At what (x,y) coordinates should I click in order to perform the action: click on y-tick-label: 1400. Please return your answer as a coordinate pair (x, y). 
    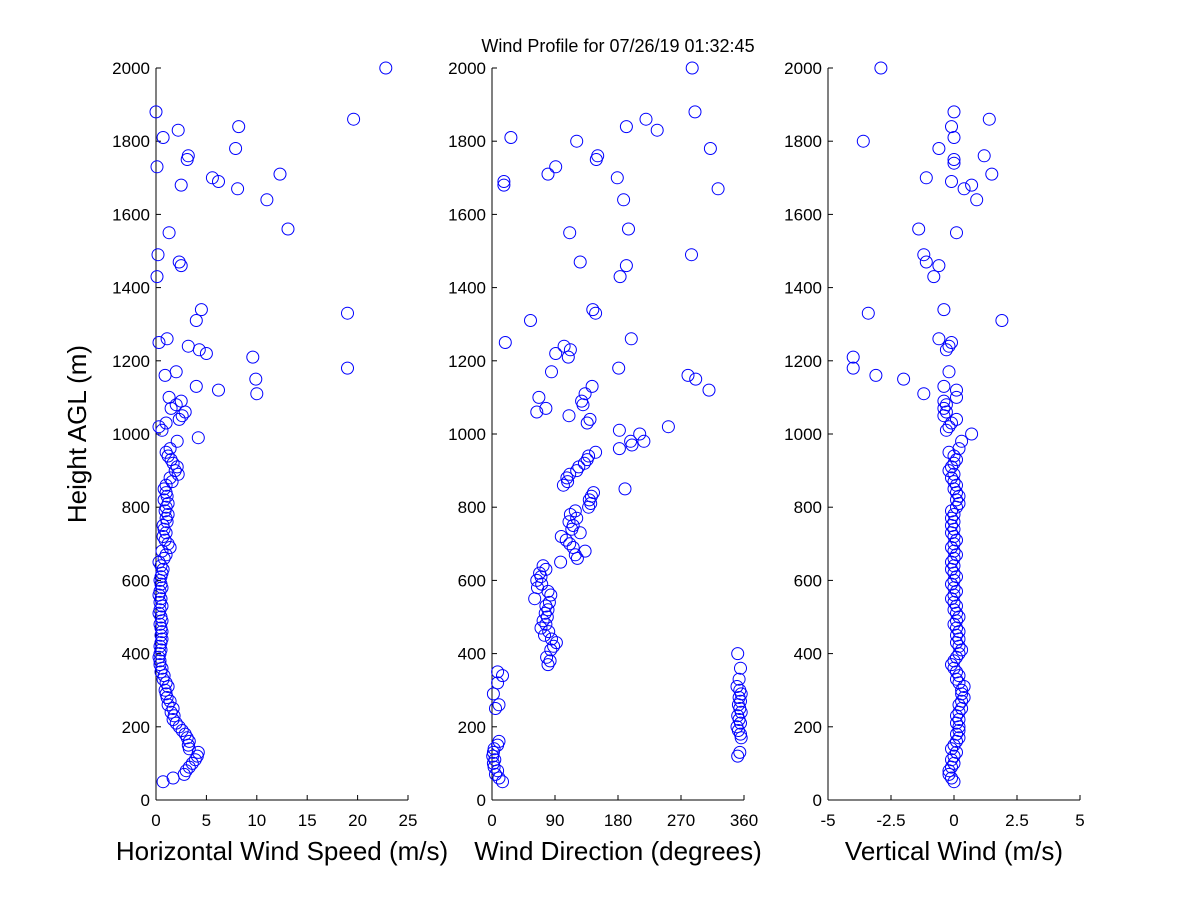
    Looking at the image, I should click on (803, 288).